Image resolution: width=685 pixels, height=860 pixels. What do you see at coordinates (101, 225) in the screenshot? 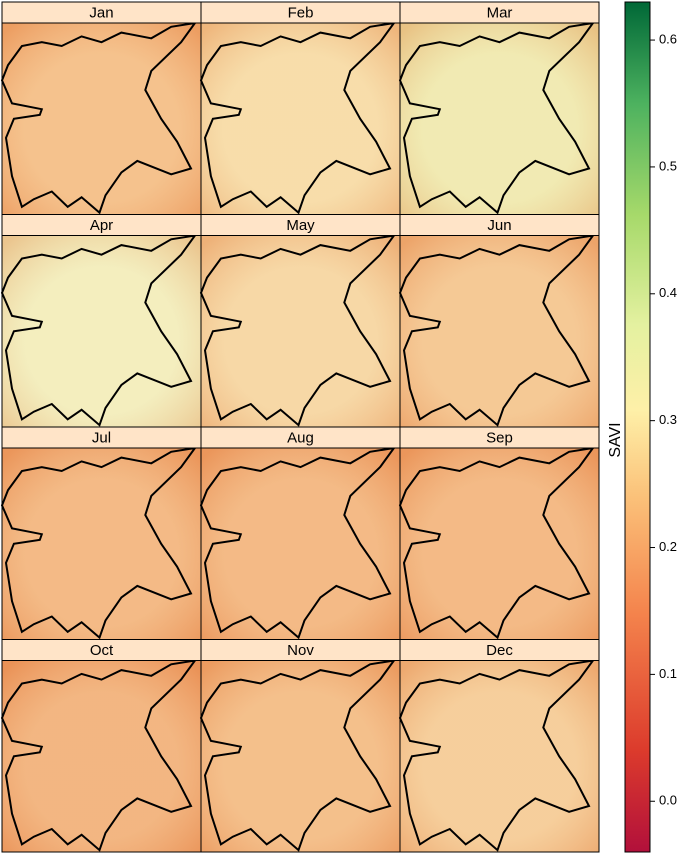
I see `panel-title: Apr` at bounding box center [101, 225].